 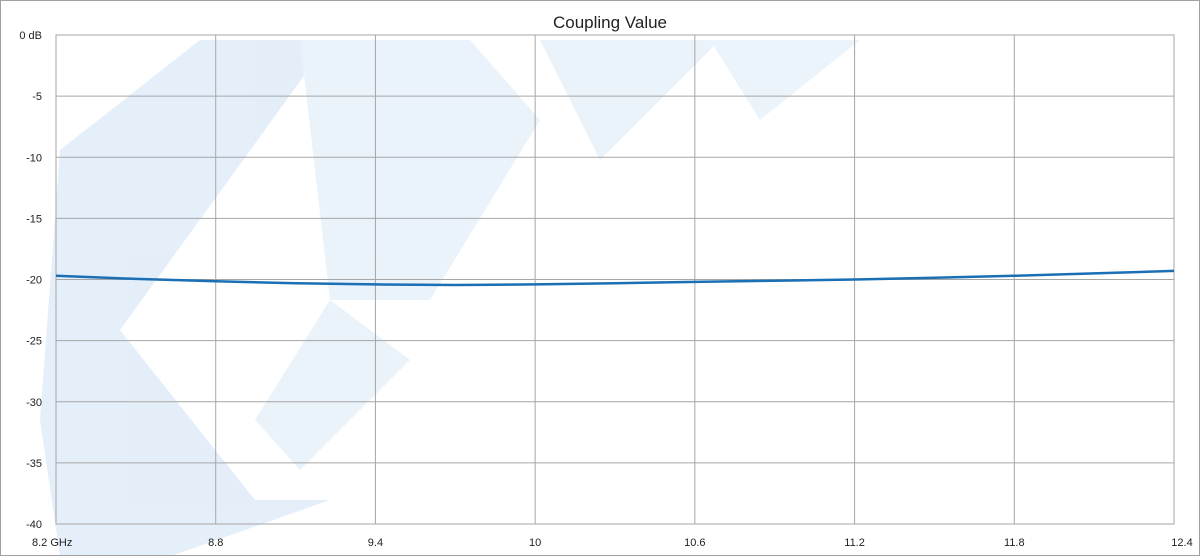 What do you see at coordinates (34, 464) in the screenshot?
I see `y-tick-label: -35` at bounding box center [34, 464].